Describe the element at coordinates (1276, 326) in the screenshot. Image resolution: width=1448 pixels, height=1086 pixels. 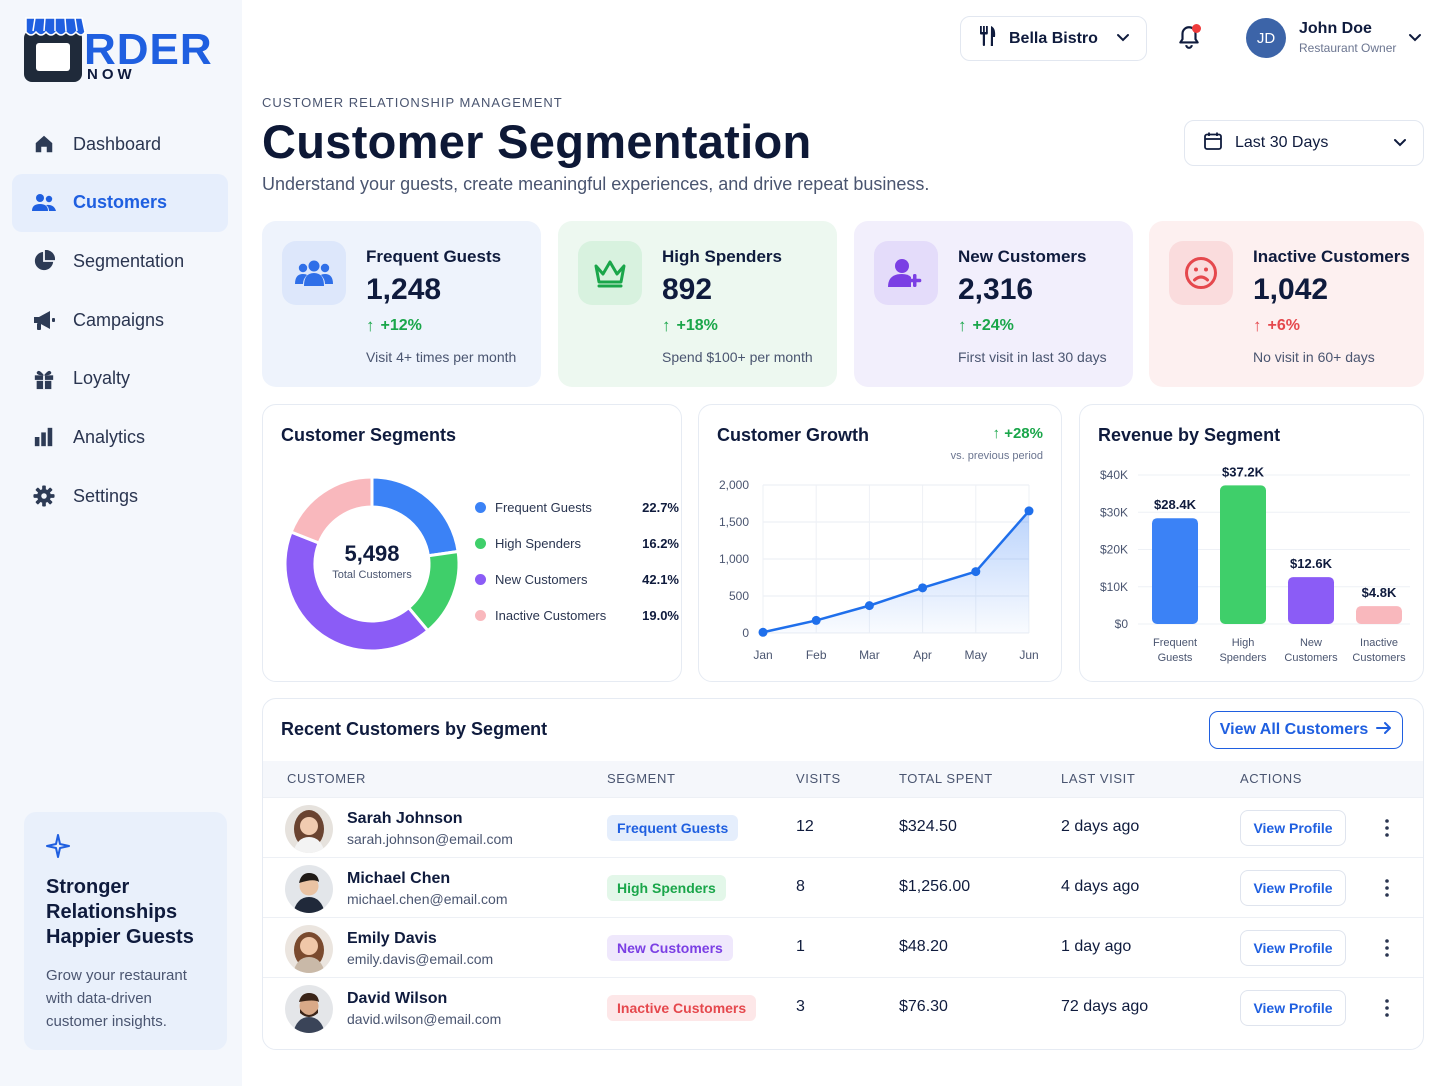
I see `kpi-delta: ↑ +6%` at that location.